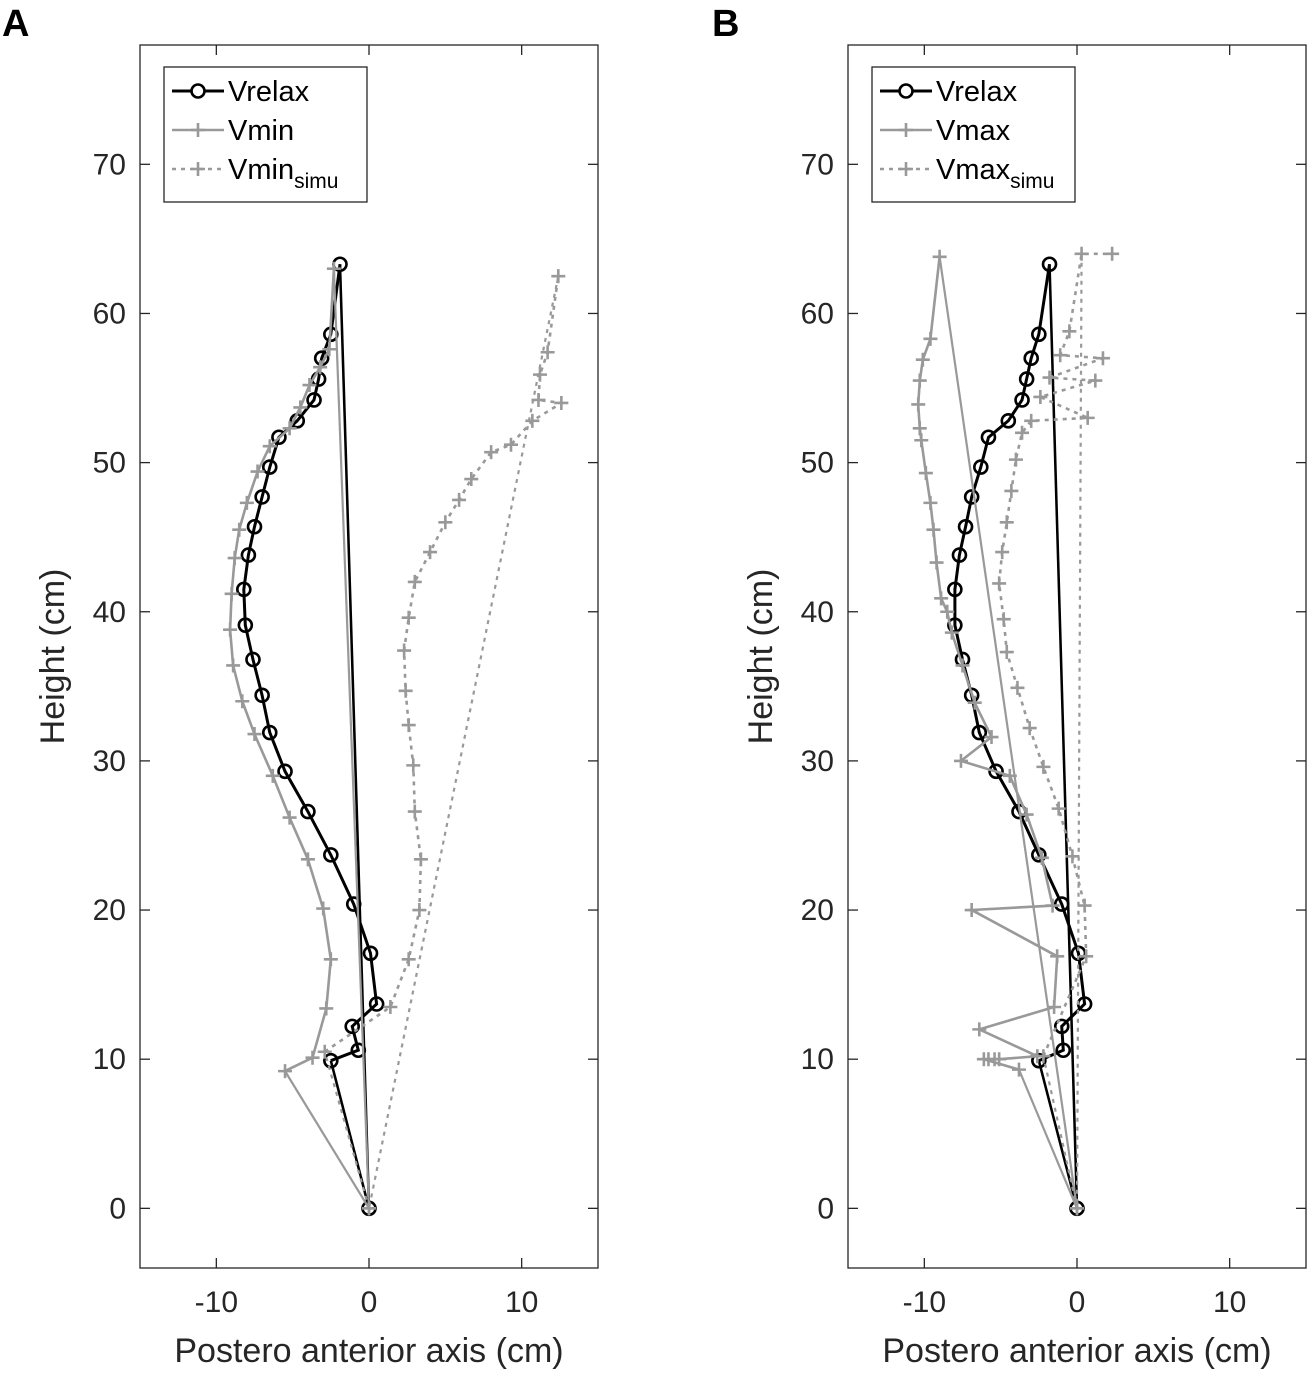 This screenshot has height=1378, width=1312. What do you see at coordinates (443, 742) in the screenshot?
I see `series-vmin-simu` at bounding box center [443, 742].